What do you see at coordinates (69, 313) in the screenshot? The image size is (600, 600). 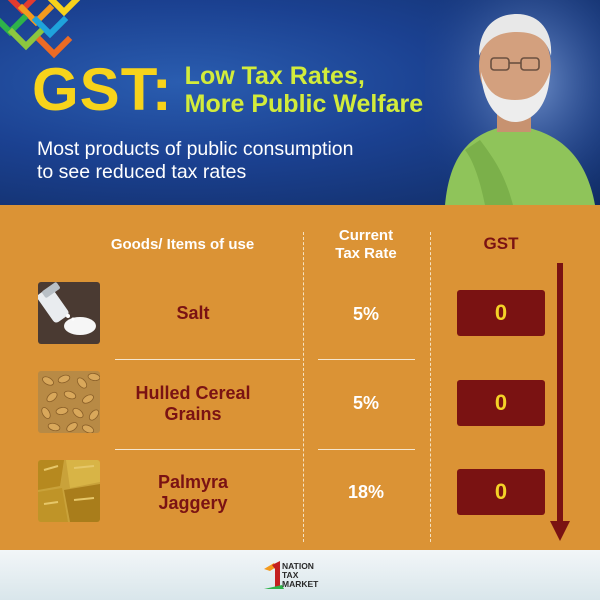 I see `salt-icon` at bounding box center [69, 313].